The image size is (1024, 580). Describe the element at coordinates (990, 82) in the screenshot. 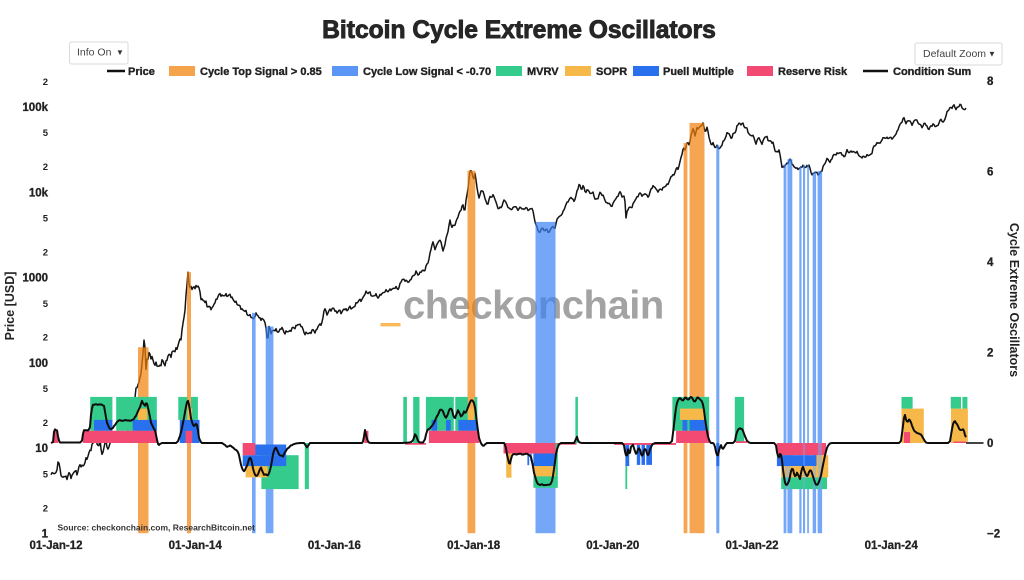

I see `svg-text: 8` at that location.